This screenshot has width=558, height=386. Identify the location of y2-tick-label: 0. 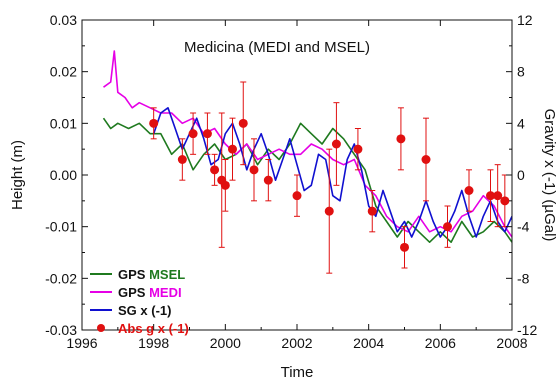
(521, 175).